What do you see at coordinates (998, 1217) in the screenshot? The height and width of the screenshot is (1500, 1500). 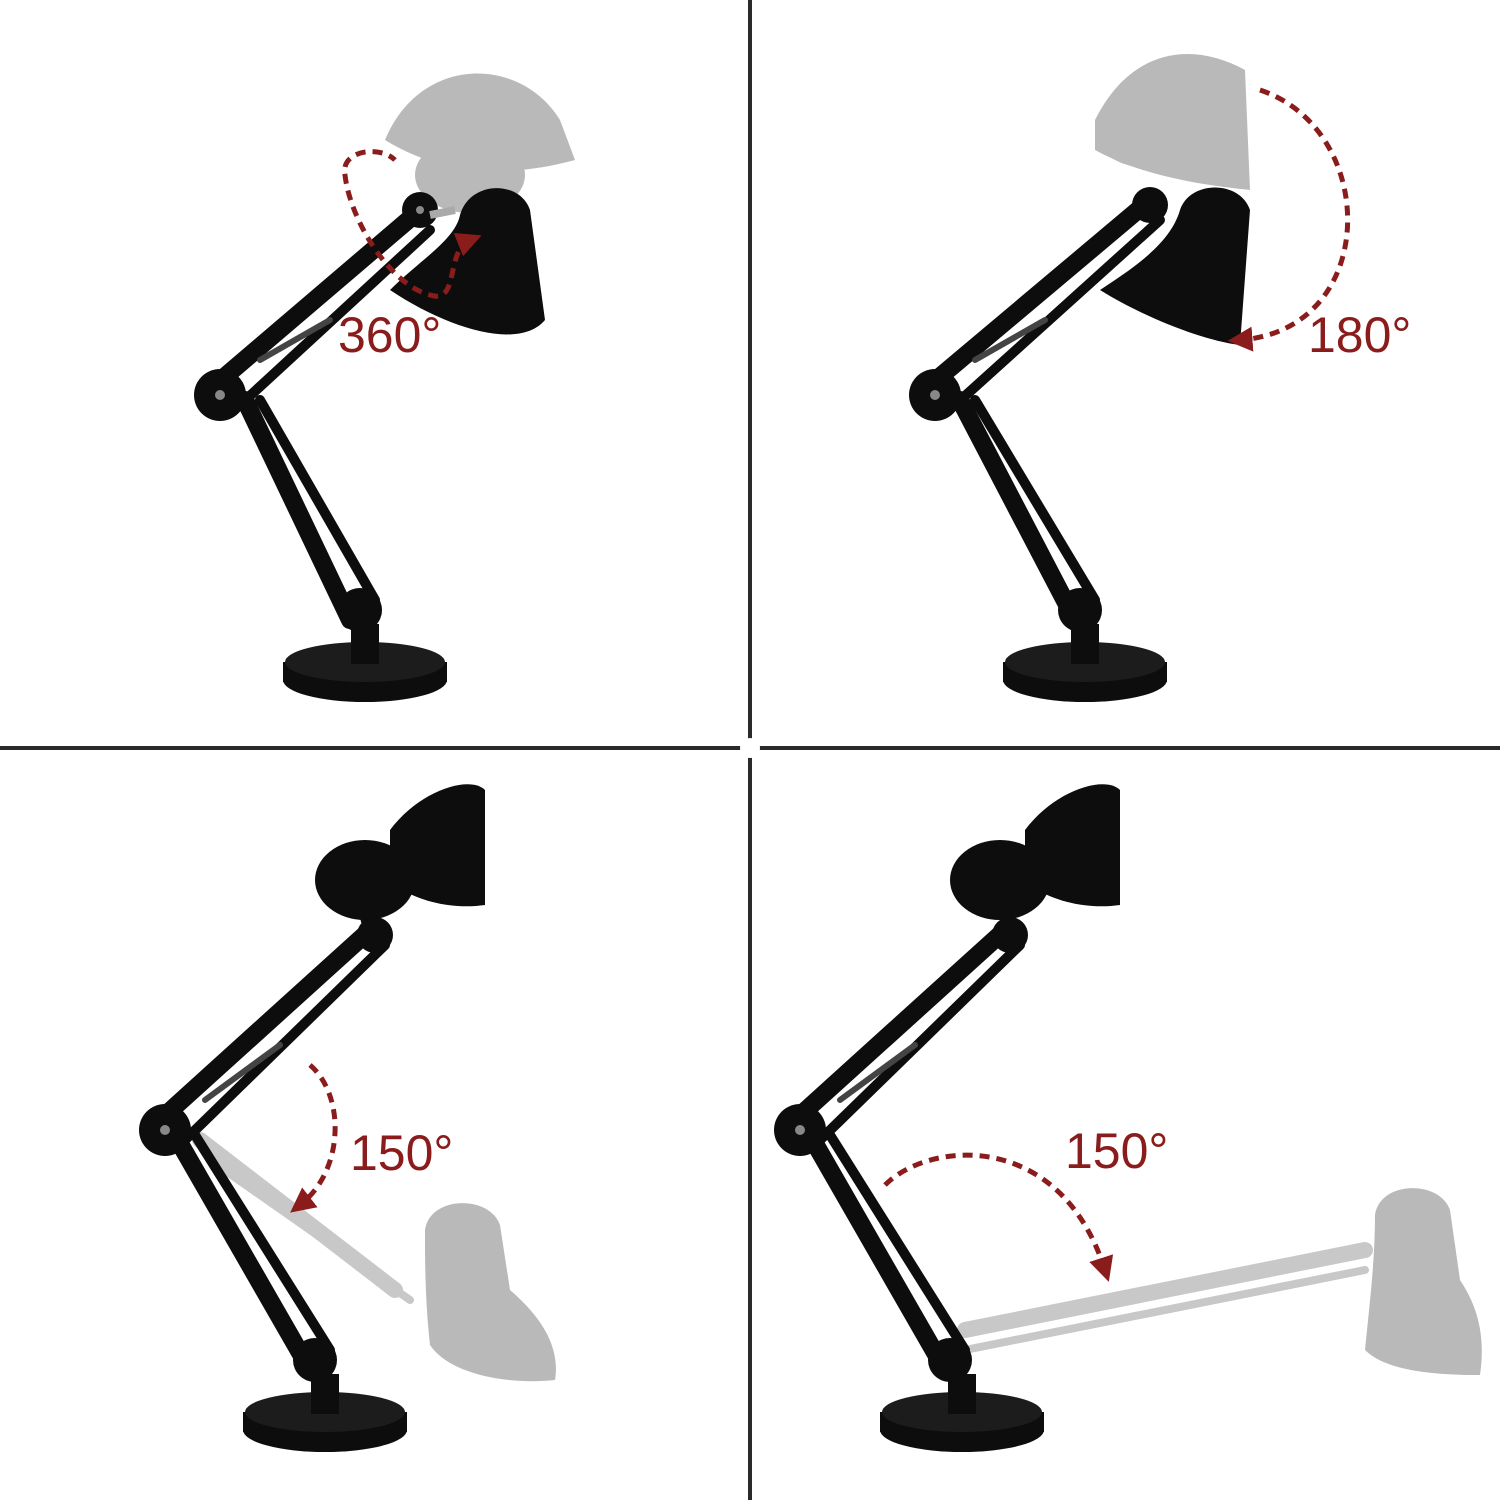 I see `extend-arrow` at bounding box center [998, 1217].